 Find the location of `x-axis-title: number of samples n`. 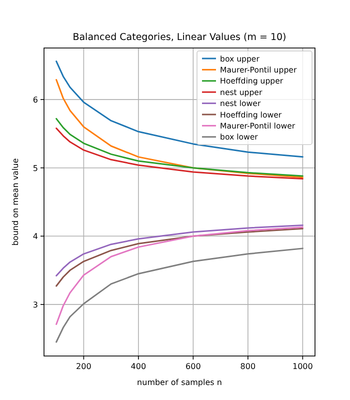

x-axis-title: number of samples n is located at coordinates (179, 382).